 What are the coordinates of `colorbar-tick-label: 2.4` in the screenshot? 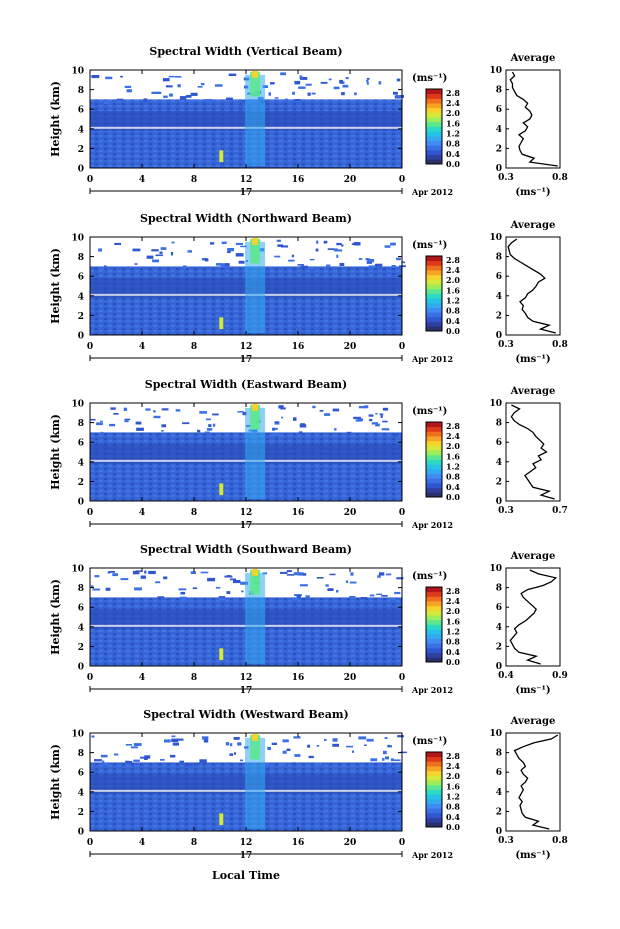 It's located at (453, 270).